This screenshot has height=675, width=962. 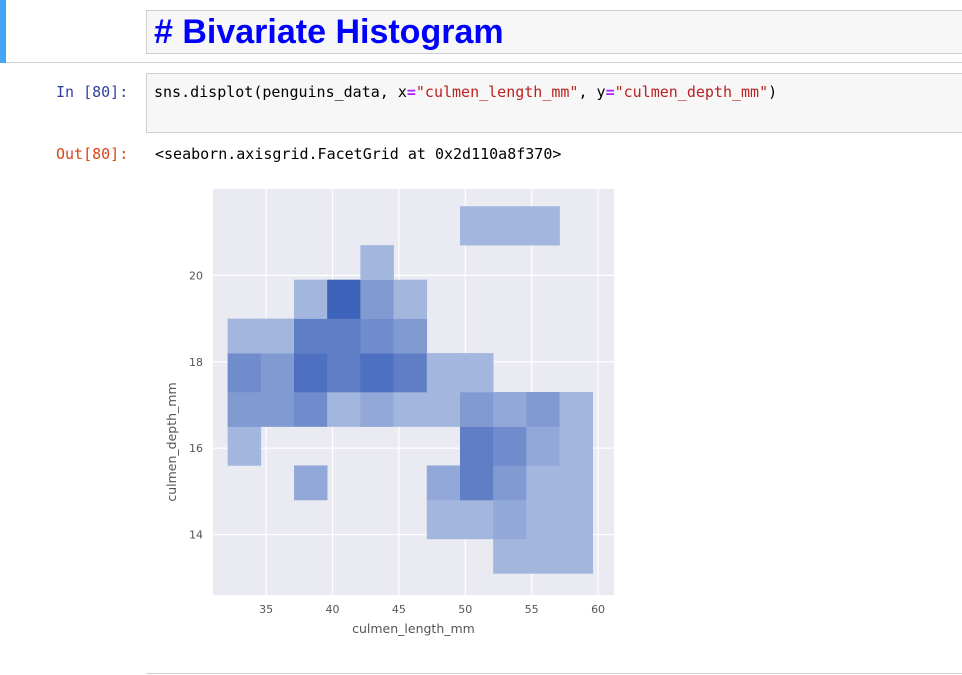 What do you see at coordinates (196, 535) in the screenshot?
I see `y-tick-label: 14` at bounding box center [196, 535].